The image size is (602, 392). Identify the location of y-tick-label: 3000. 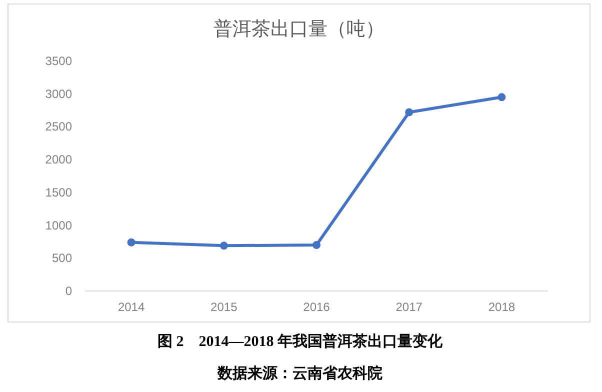
(58, 93).